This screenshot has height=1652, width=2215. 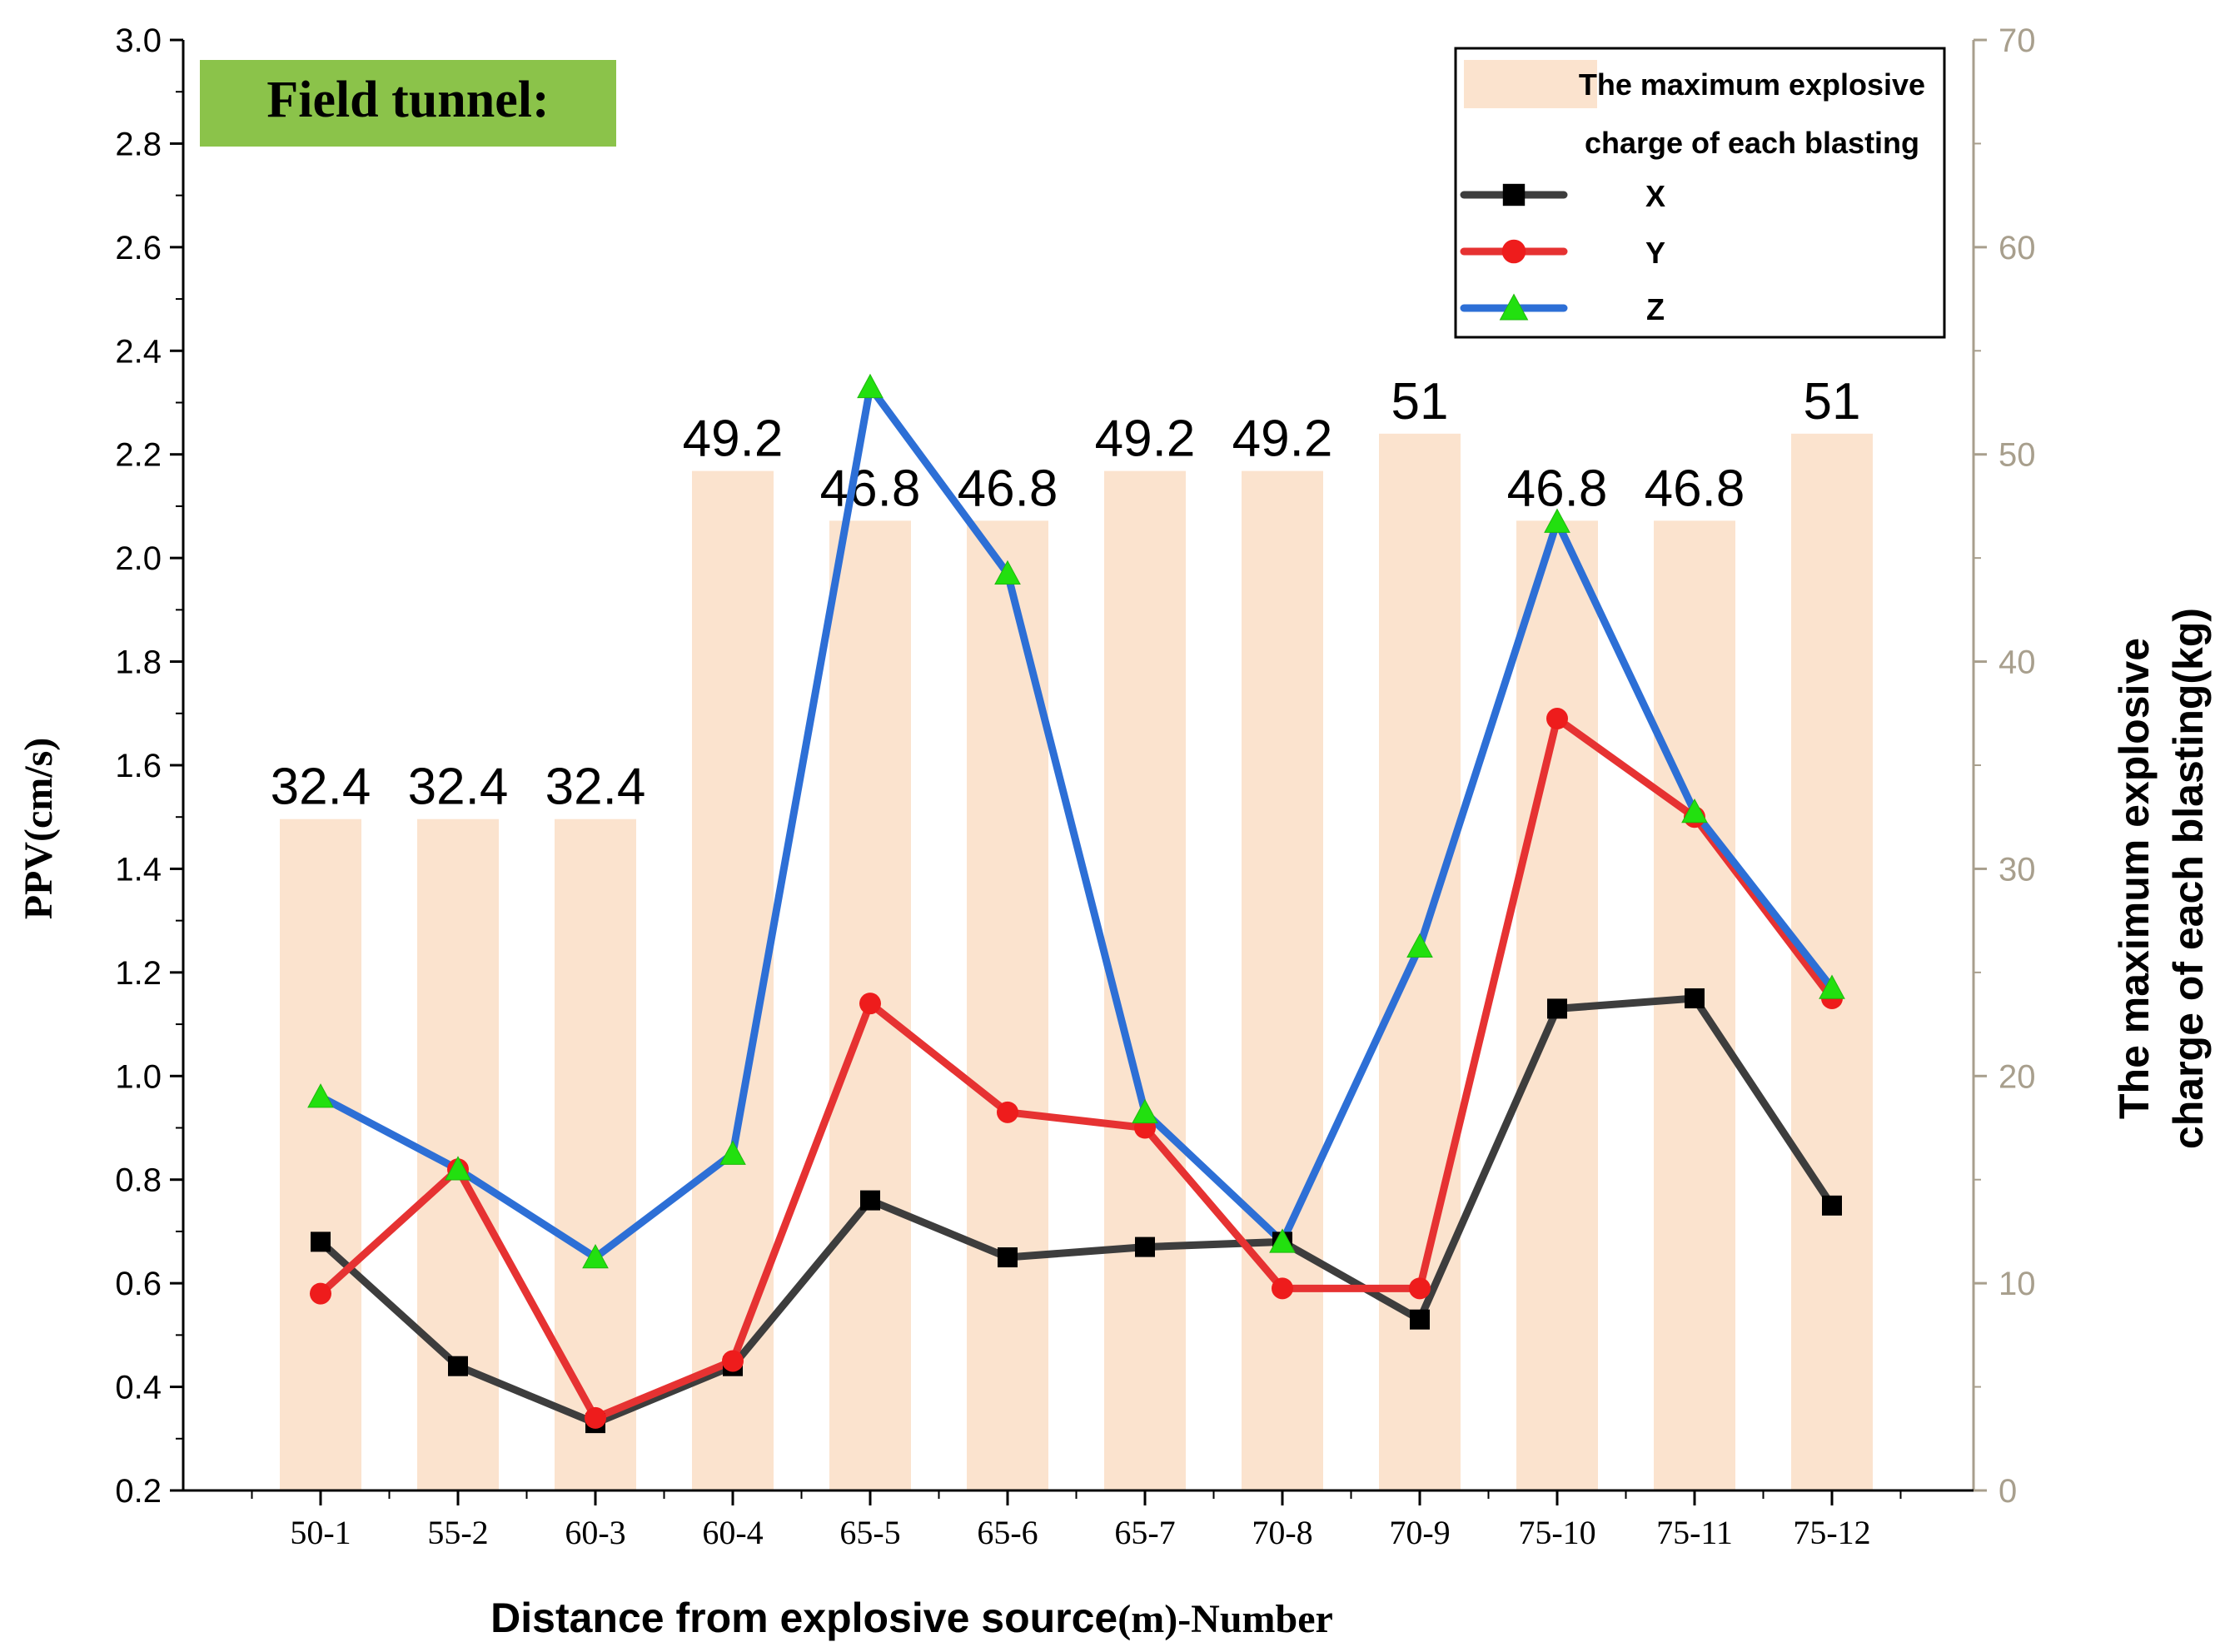 What do you see at coordinates (1557, 488) in the screenshot?
I see `bar-label-75-10: 46.8` at bounding box center [1557, 488].